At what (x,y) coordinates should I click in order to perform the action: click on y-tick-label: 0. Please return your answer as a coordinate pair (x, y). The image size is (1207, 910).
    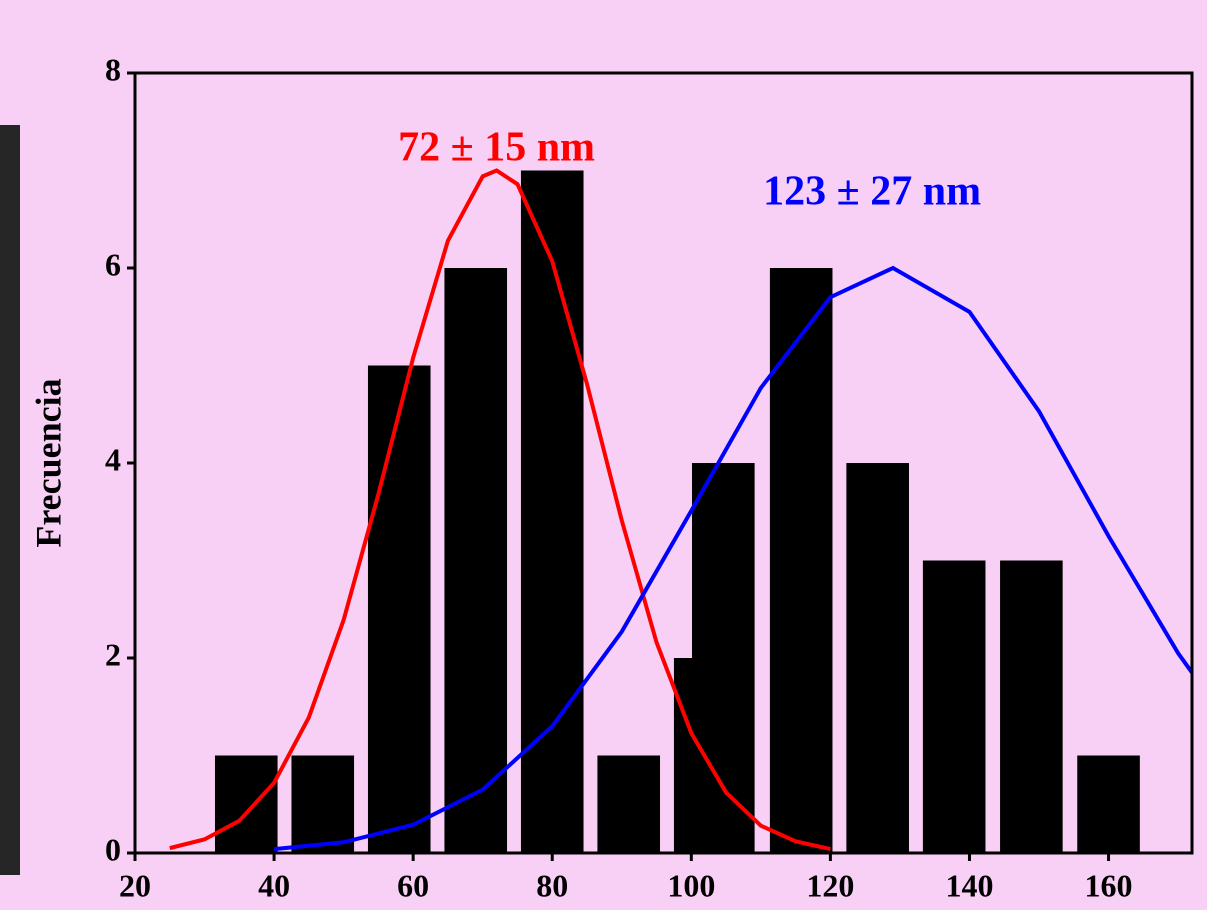
    Looking at the image, I should click on (113, 849).